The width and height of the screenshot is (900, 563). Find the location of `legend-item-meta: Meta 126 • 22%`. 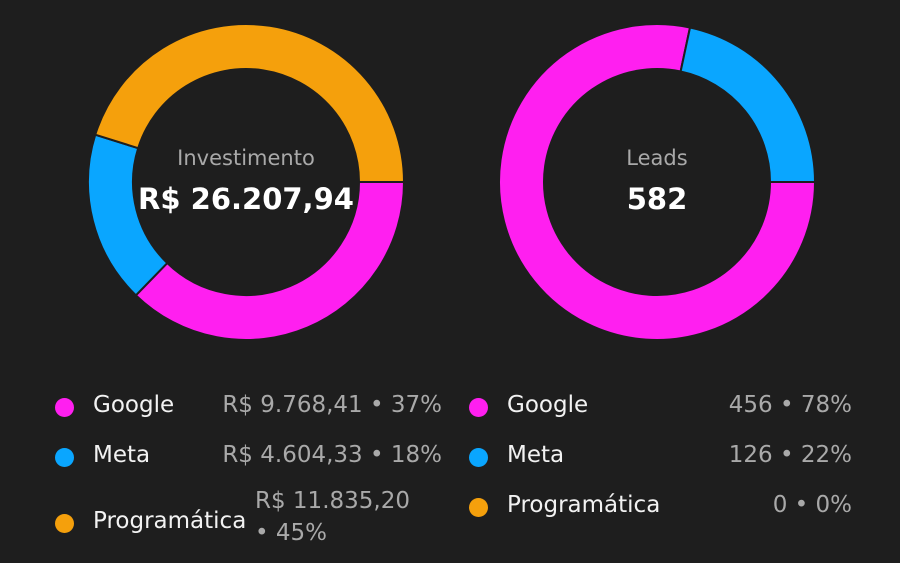

legend-item-meta: Meta 126 • 22% is located at coordinates (659, 463).